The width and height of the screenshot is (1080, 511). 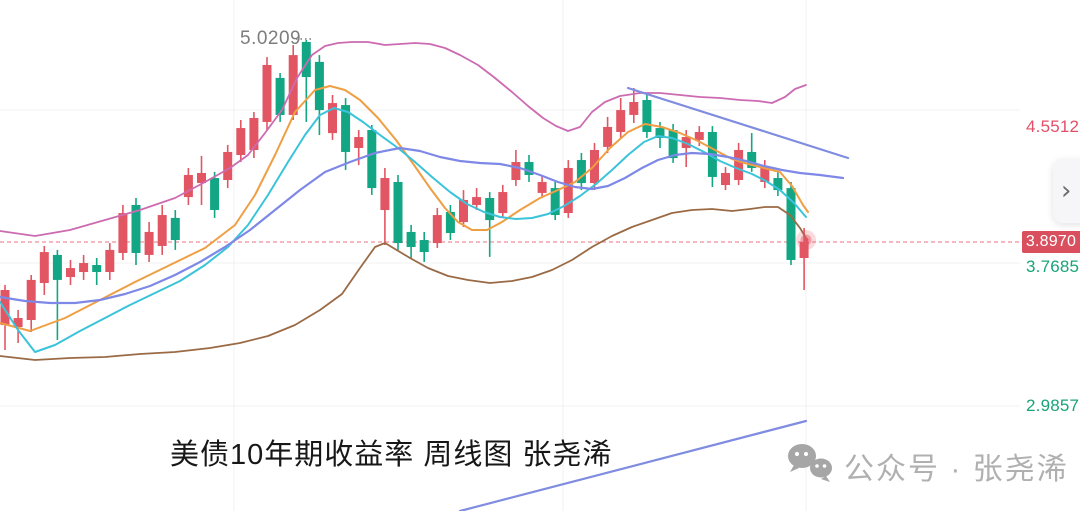 What do you see at coordinates (271, 38) in the screenshot?
I see `peak-price-label: 5.0209` at bounding box center [271, 38].